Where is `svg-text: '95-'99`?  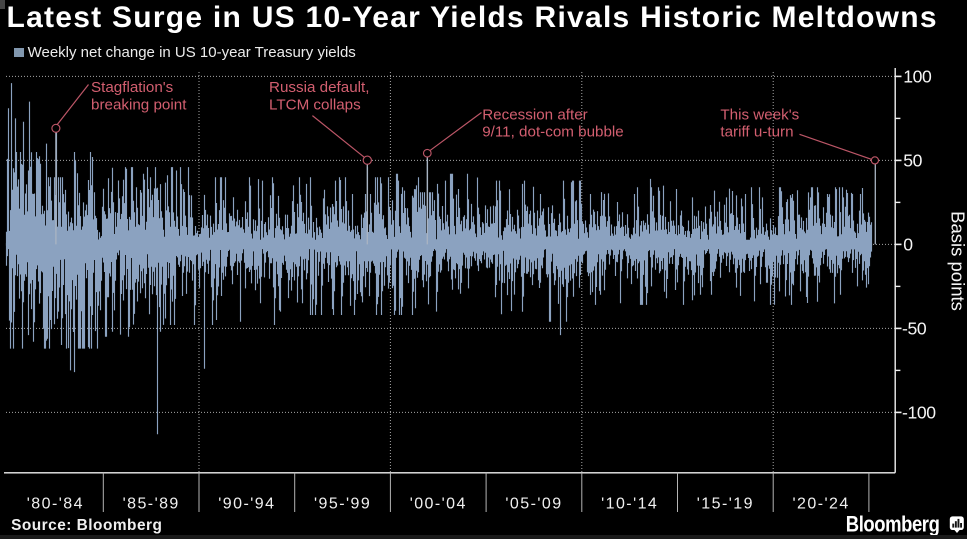 svg-text: '95-'99 is located at coordinates (342, 504).